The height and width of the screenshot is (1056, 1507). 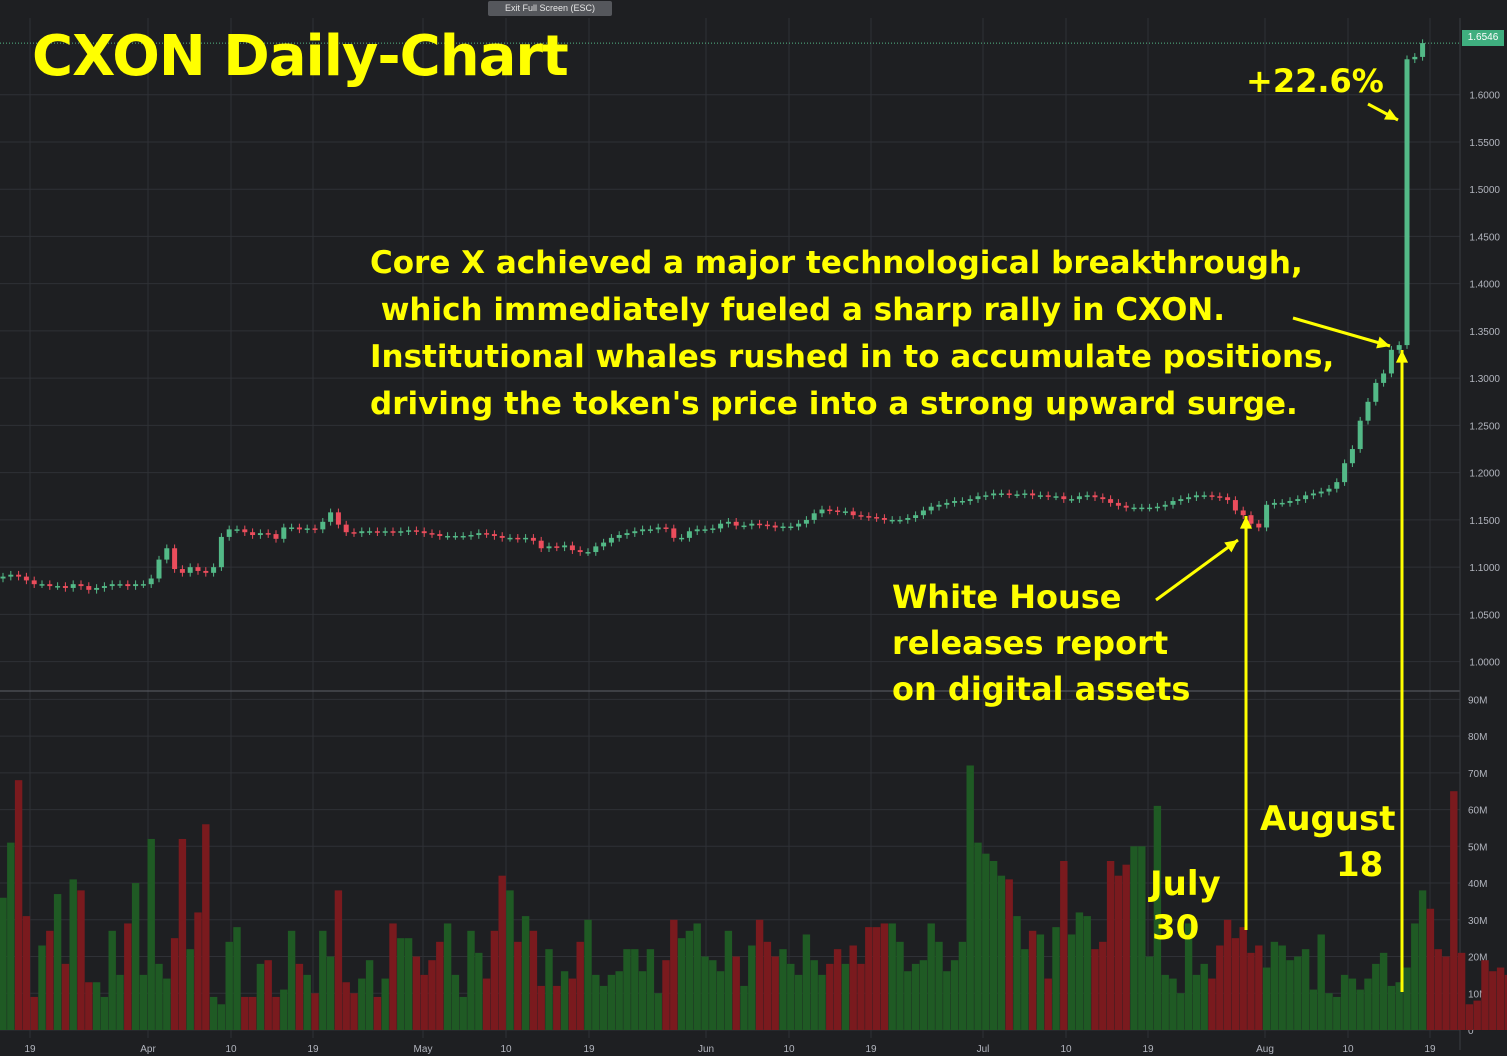 I want to click on annotation-line: releases report, so click(x=1030, y=643).